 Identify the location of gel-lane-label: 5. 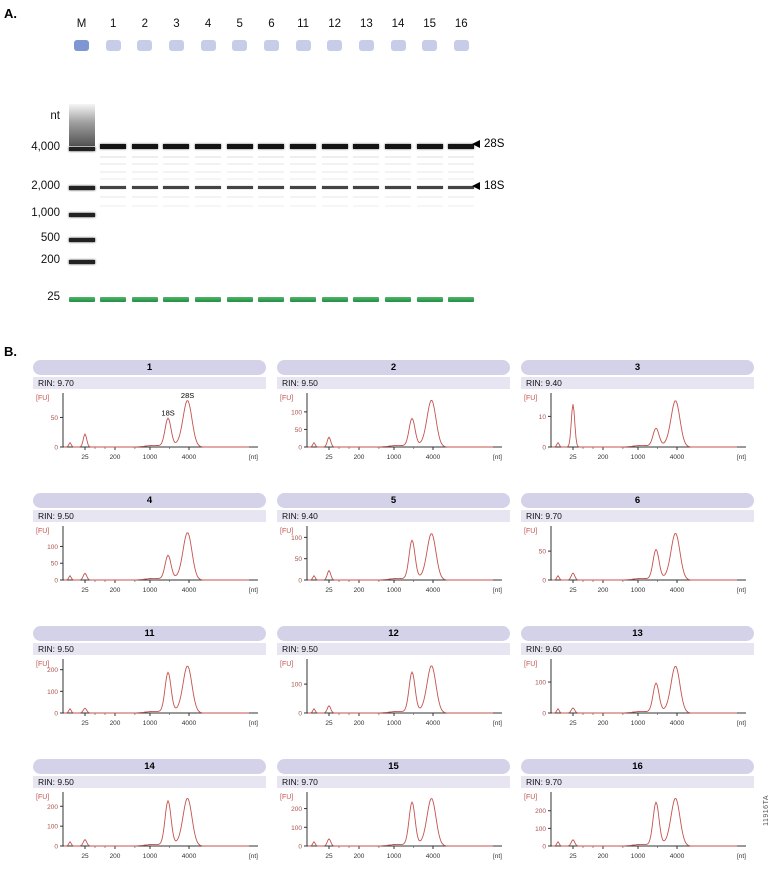
(239, 24).